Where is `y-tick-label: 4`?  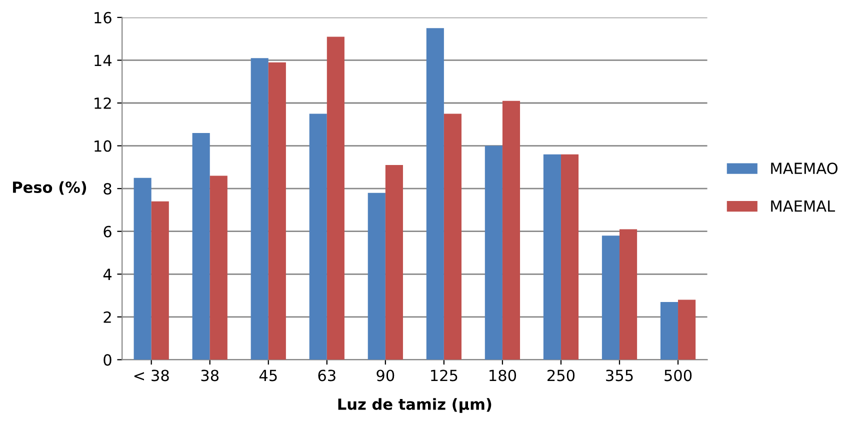 y-tick-label: 4 is located at coordinates (107, 274).